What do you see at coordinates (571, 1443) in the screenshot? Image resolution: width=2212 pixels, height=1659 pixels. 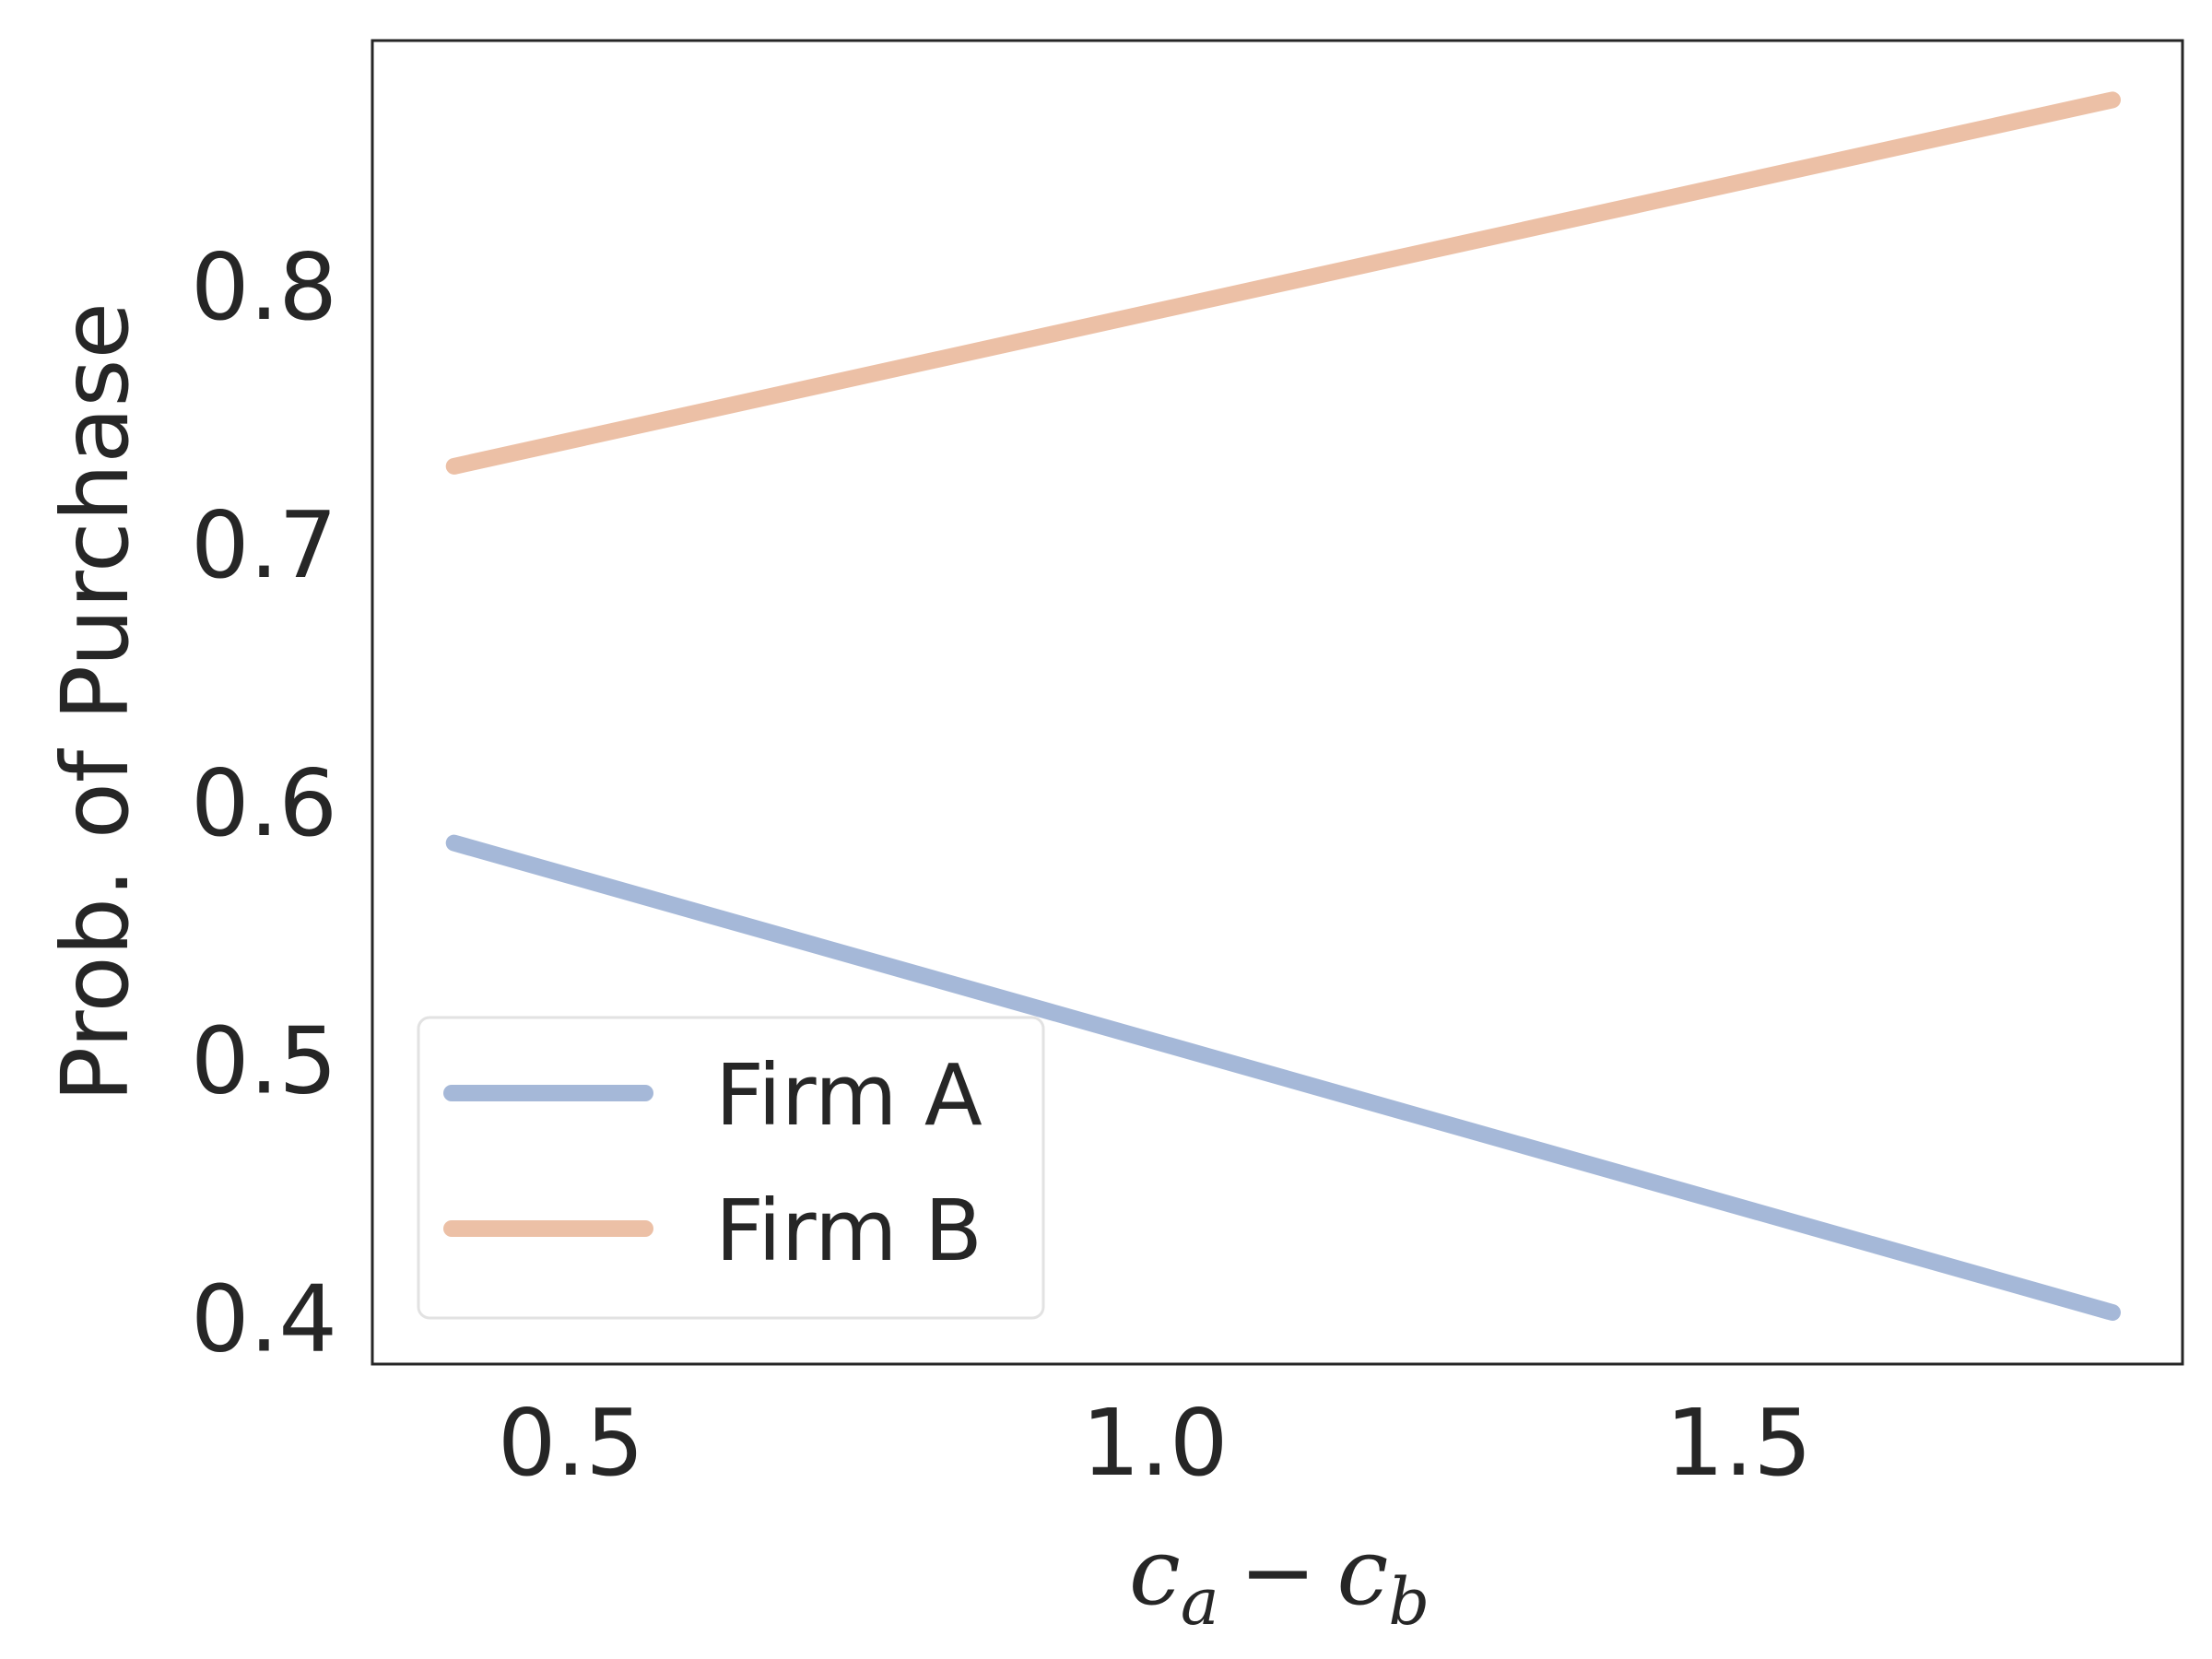 I see `x-tick-label: 0.5` at bounding box center [571, 1443].